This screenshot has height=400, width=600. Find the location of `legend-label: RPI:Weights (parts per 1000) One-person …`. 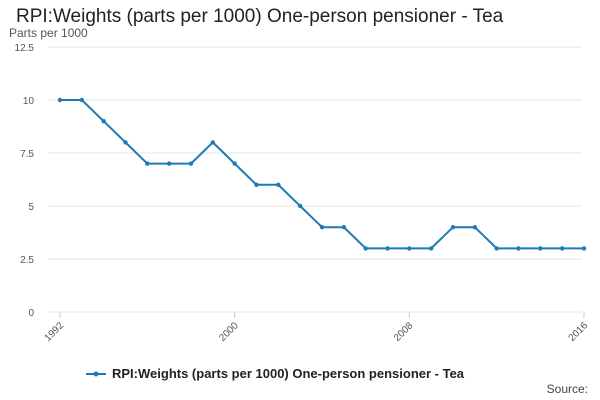

legend-label: RPI:Weights (parts per 1000) One-person … is located at coordinates (288, 373).